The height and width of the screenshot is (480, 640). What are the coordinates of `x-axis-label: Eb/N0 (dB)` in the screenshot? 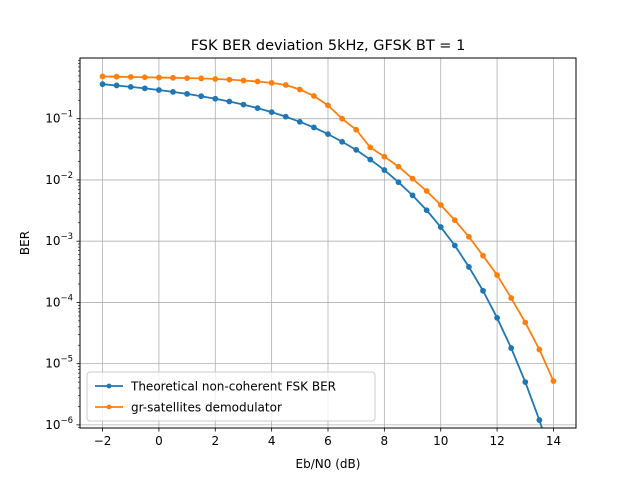 It's located at (328, 464).